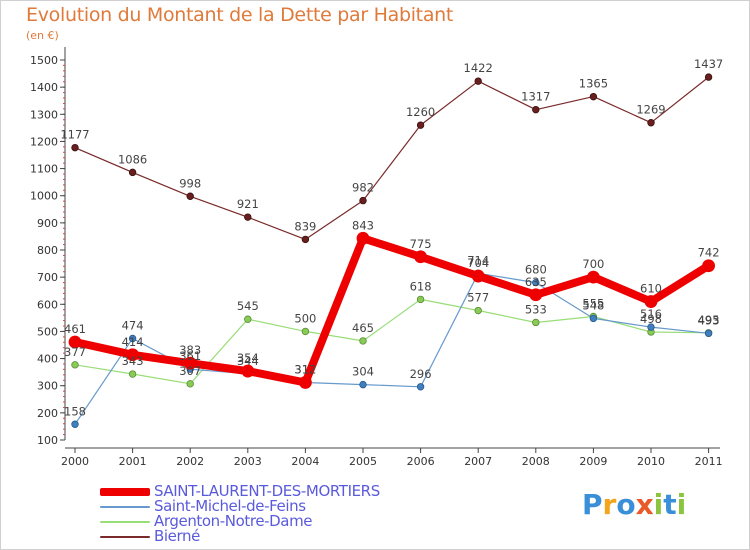 Image resolution: width=750 pixels, height=550 pixels. I want to click on data-label: 704, so click(478, 263).